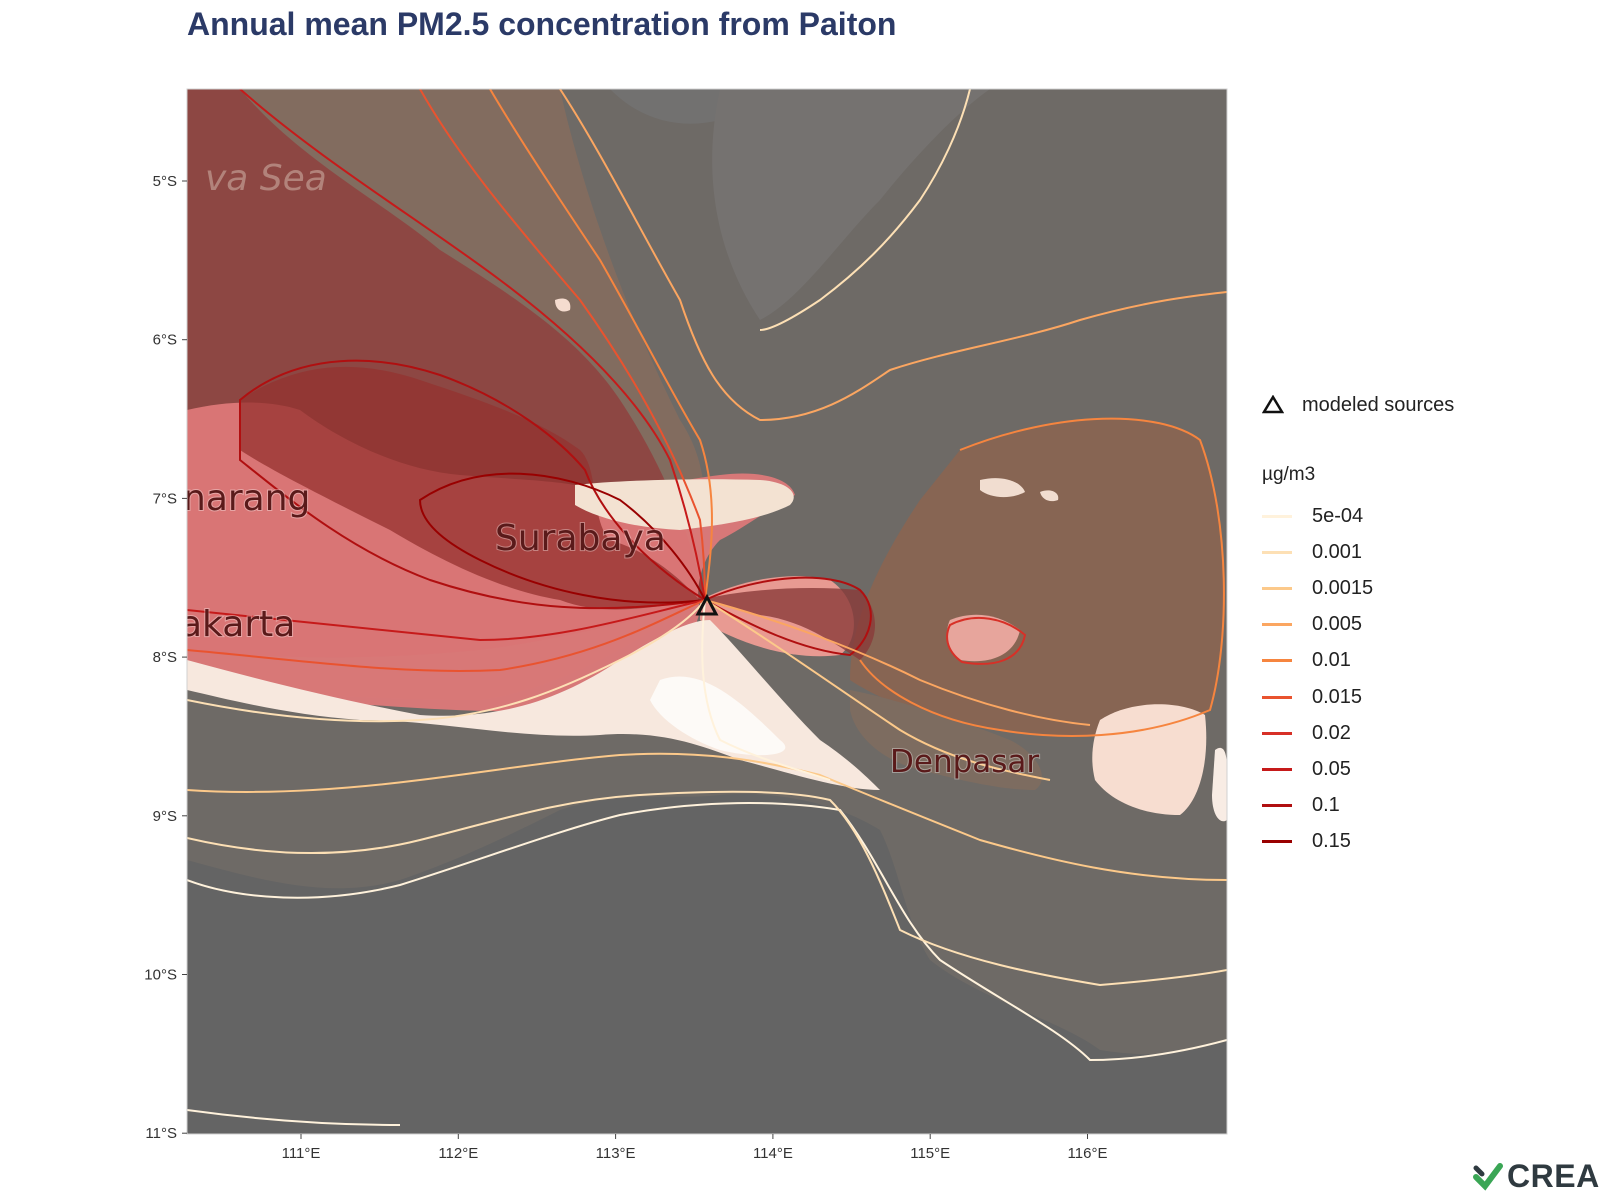  Describe the element at coordinates (983, 638) in the screenshot. I see `bali-north-patch` at that location.